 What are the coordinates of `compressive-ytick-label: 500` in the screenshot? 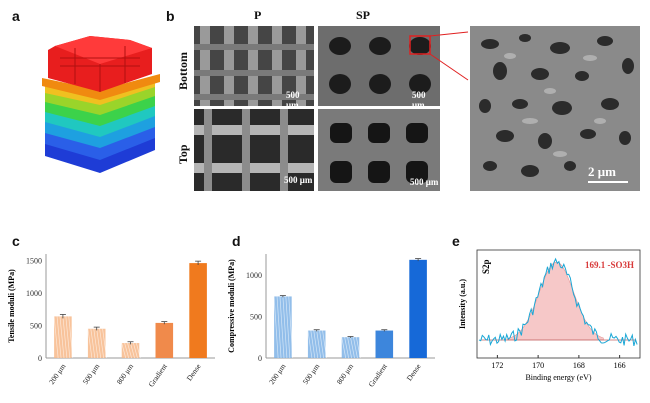 It's located at (256, 316).